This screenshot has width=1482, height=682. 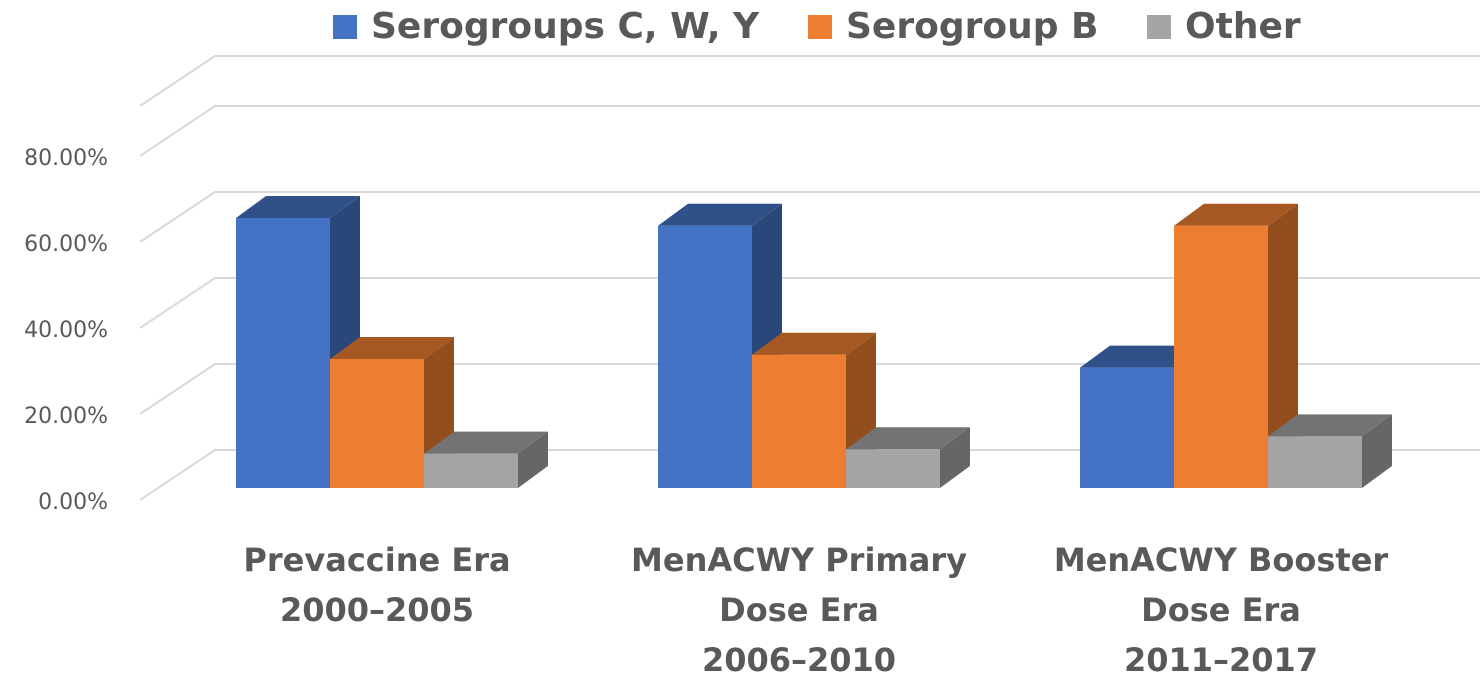 I want to click on x-tick-label: MenACWY Booster Dose Era 2011–2017, so click(x=1221, y=610).